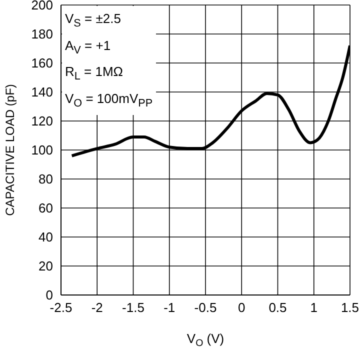  I want to click on x-tick-label: -2.5, so click(61, 308).